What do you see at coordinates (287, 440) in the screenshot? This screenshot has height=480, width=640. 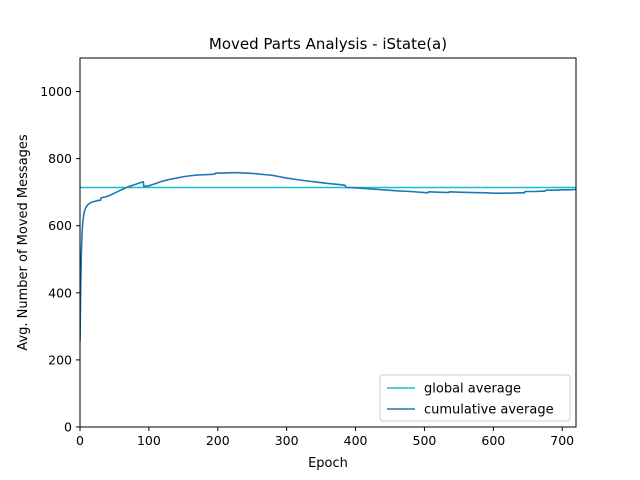 I see `x-tick-label: 300` at bounding box center [287, 440].